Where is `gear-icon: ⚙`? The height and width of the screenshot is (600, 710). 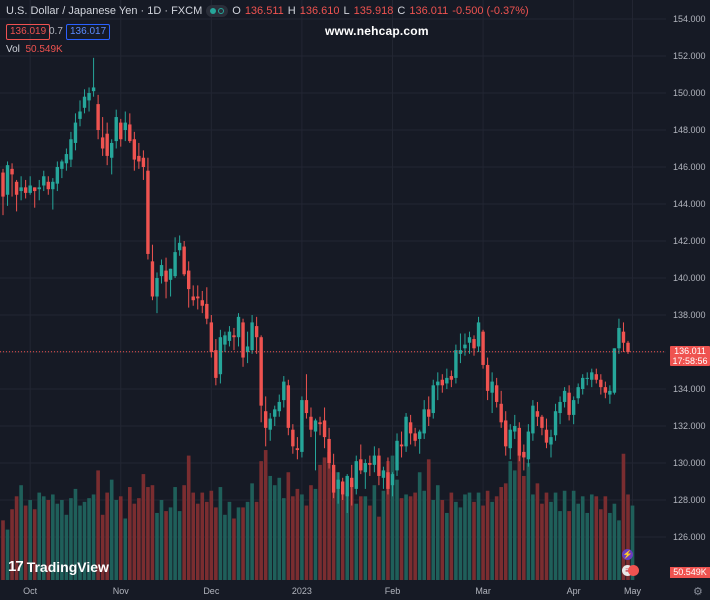 gear-icon: ⚙ is located at coordinates (698, 592).